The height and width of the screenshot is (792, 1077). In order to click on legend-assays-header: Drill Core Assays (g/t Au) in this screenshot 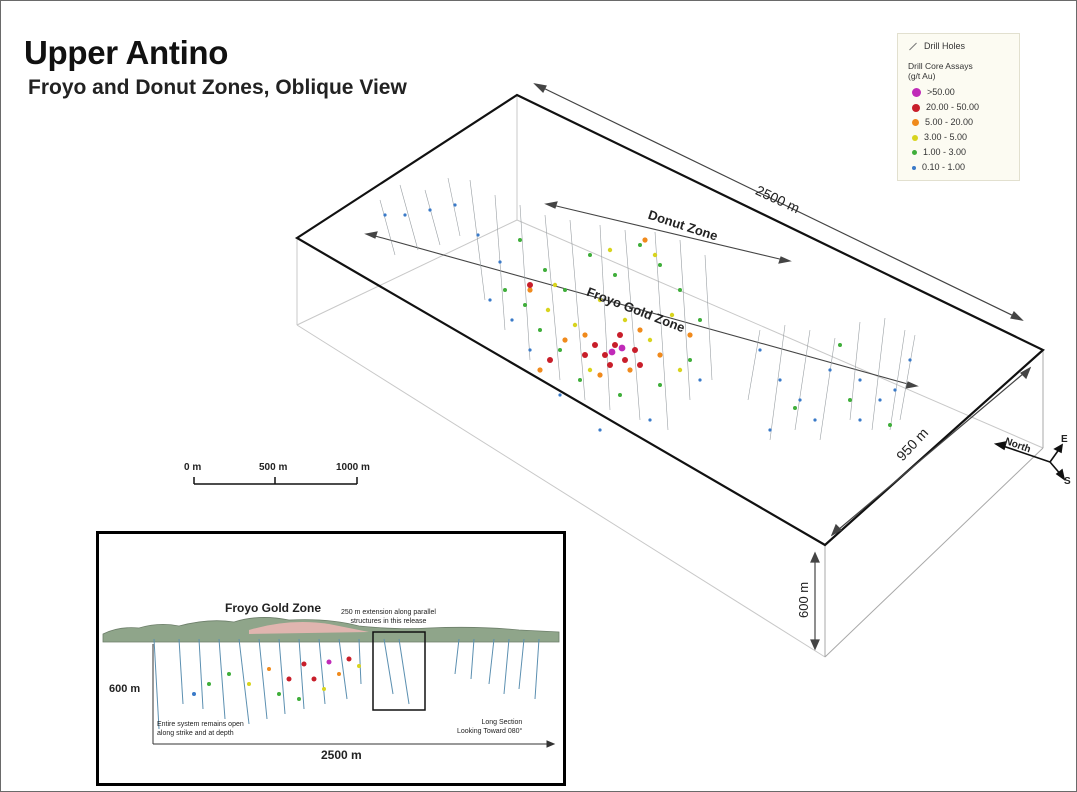, I will do `click(940, 71)`.